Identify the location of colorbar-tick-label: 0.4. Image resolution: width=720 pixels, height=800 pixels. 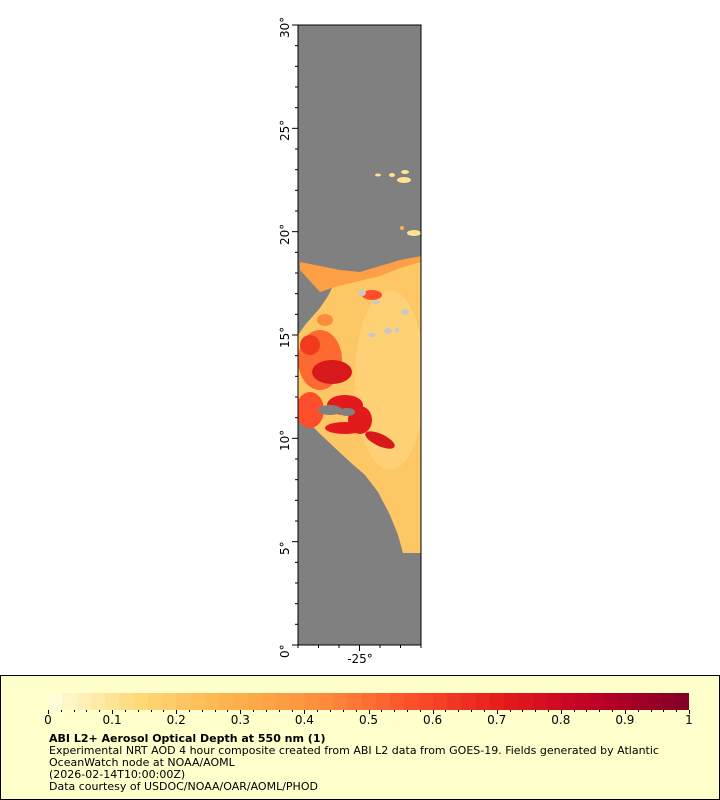
(304, 720).